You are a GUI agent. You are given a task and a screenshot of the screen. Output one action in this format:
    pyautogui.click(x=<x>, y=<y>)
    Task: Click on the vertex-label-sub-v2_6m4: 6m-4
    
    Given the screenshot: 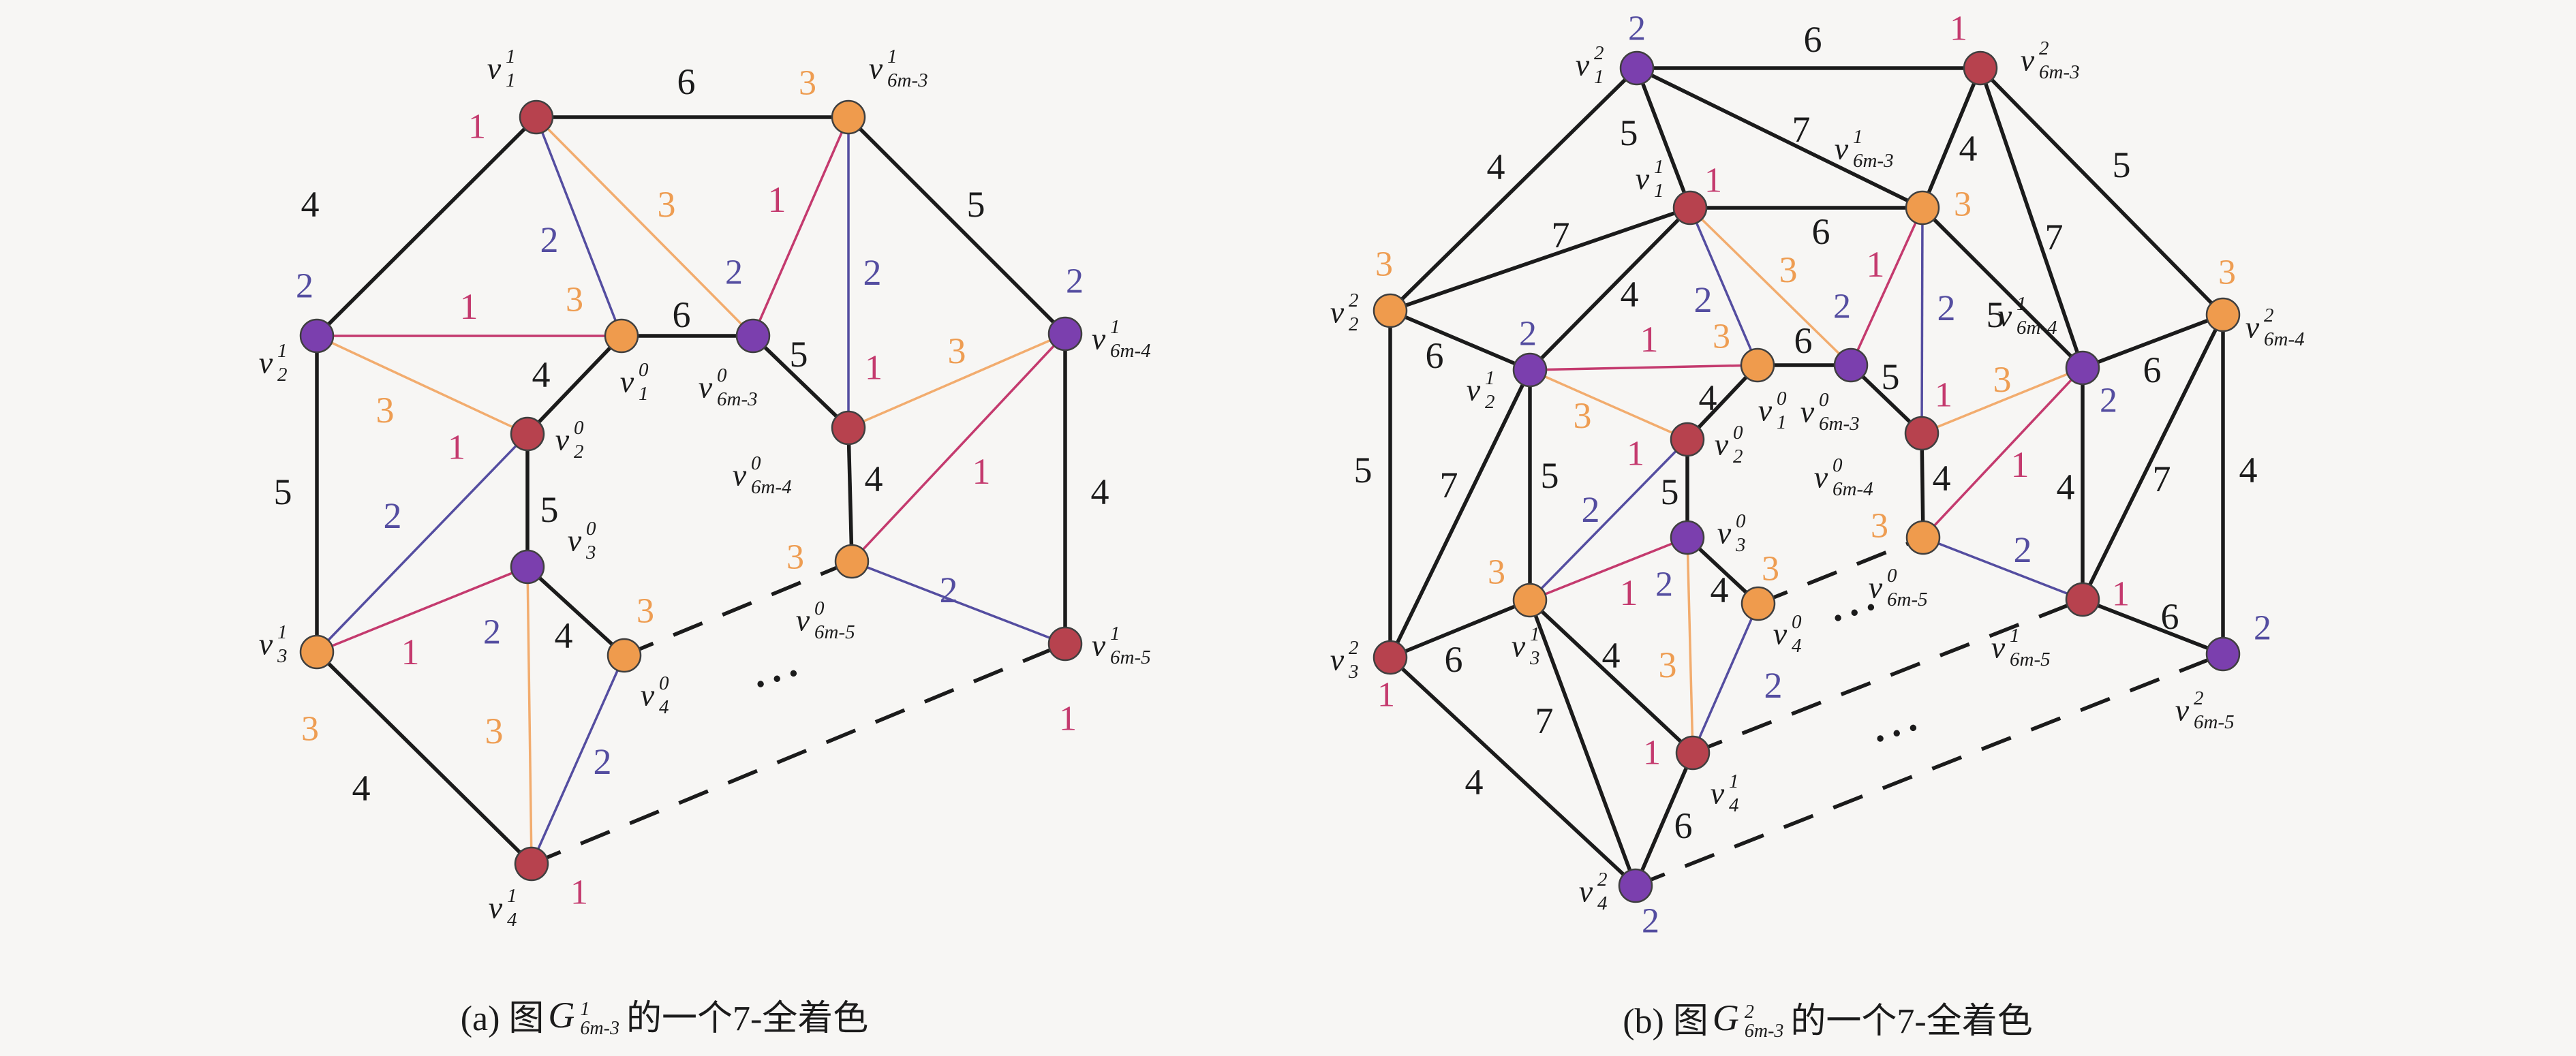 What is the action you would take?
    pyautogui.click(x=2284, y=339)
    